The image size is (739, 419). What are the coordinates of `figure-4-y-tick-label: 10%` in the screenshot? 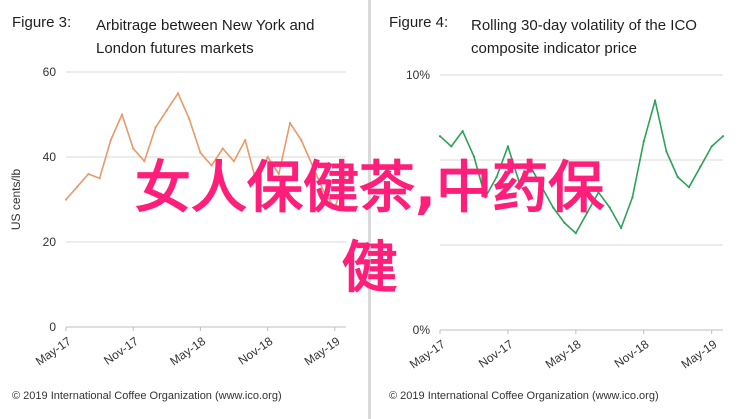 It's located at (418, 75).